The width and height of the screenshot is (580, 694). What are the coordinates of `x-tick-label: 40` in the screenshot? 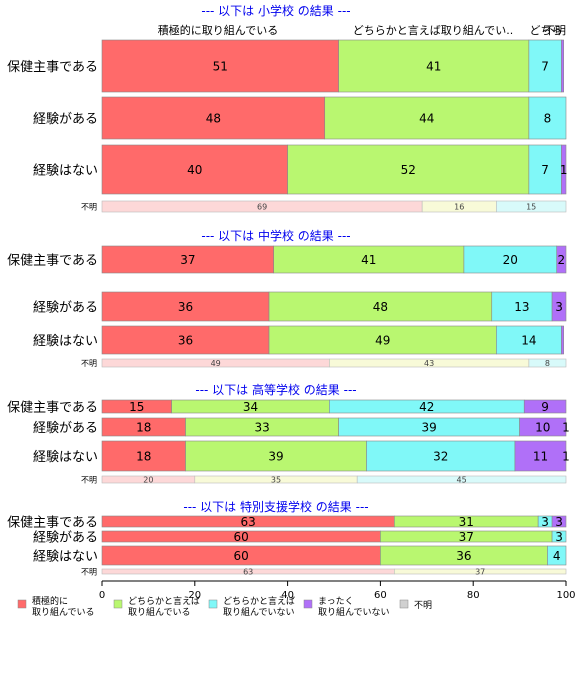 It's located at (287, 595).